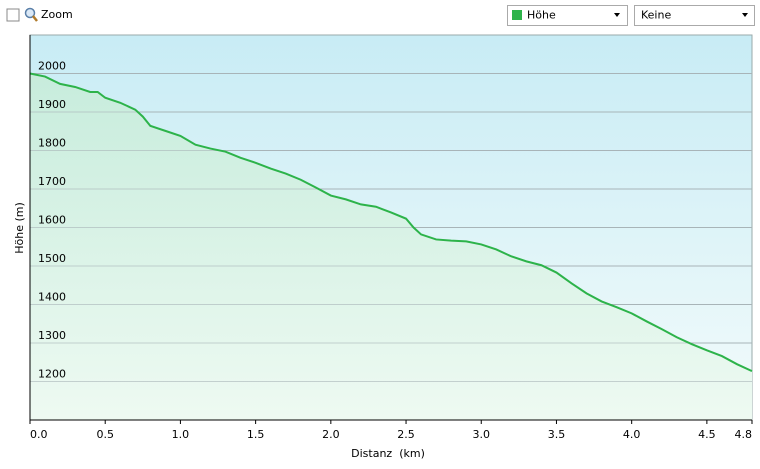 Image resolution: width=760 pixels, height=469 pixels. Describe the element at coordinates (57, 14) in the screenshot. I see `zoom-label: Zoom` at that location.